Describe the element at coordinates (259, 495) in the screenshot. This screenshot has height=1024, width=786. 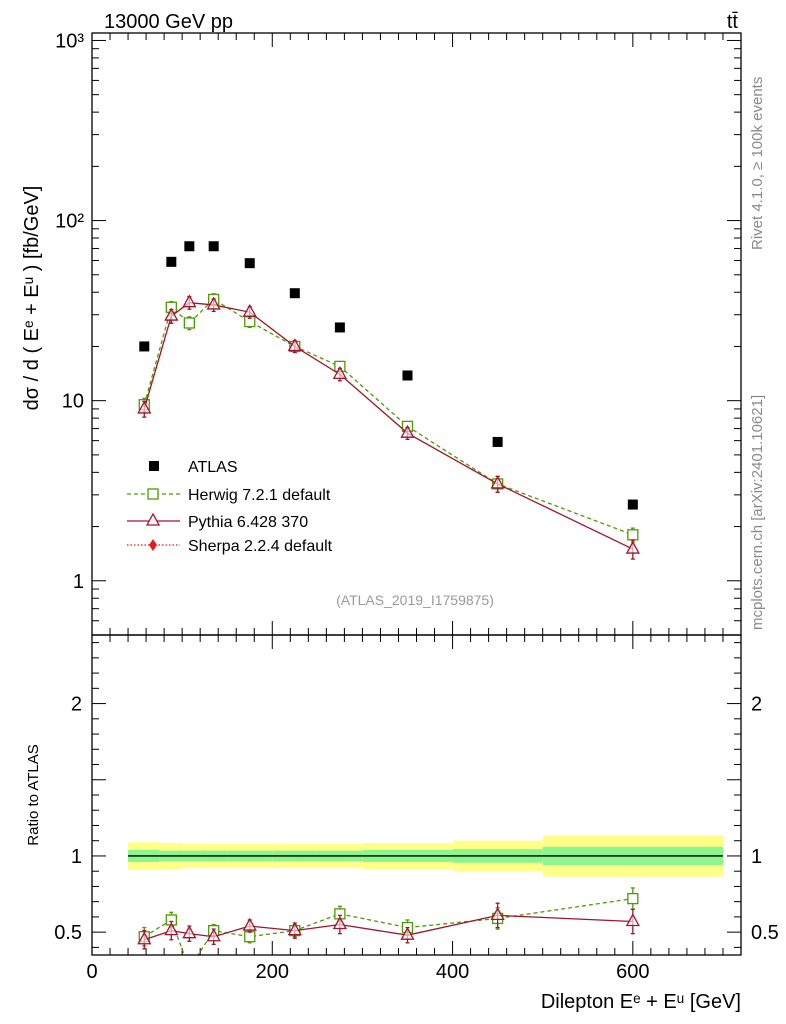
I see `legend-herwig-label: Herwig 7.2.1 default` at that location.